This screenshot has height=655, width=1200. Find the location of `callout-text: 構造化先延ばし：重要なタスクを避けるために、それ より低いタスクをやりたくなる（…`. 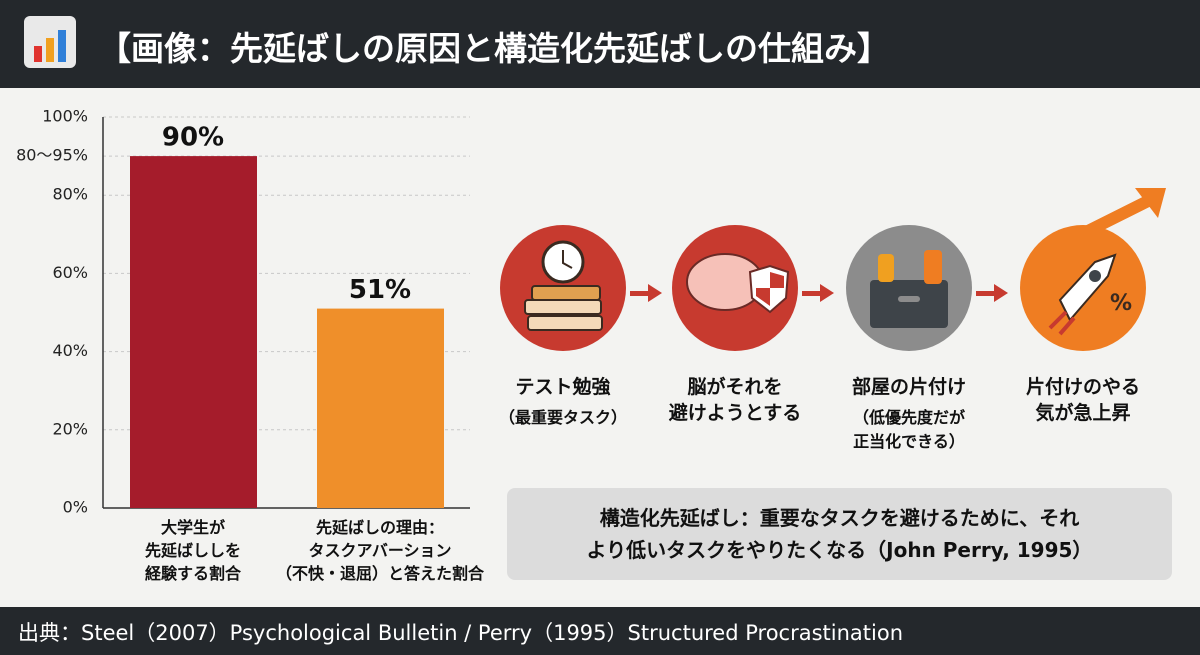

callout-text: 構造化先延ばし：重要なタスクを避けるために、それ より低いタスクをやりたくなる（… is located at coordinates (839, 534).